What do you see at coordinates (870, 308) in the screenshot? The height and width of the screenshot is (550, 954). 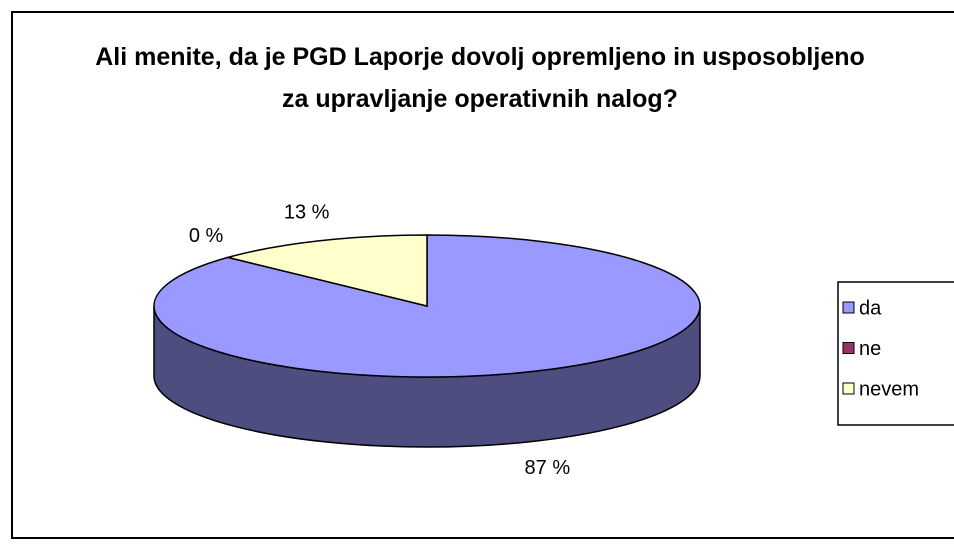 I see `legend-label: da` at bounding box center [870, 308].